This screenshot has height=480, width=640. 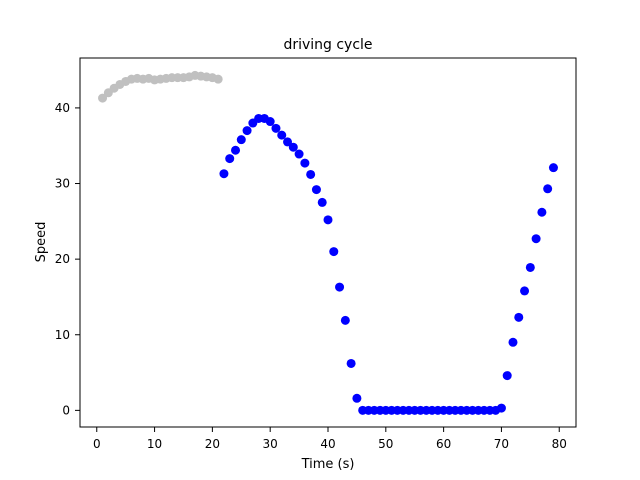 What do you see at coordinates (62, 335) in the screenshot?
I see `y-tick-label: 10` at bounding box center [62, 335].